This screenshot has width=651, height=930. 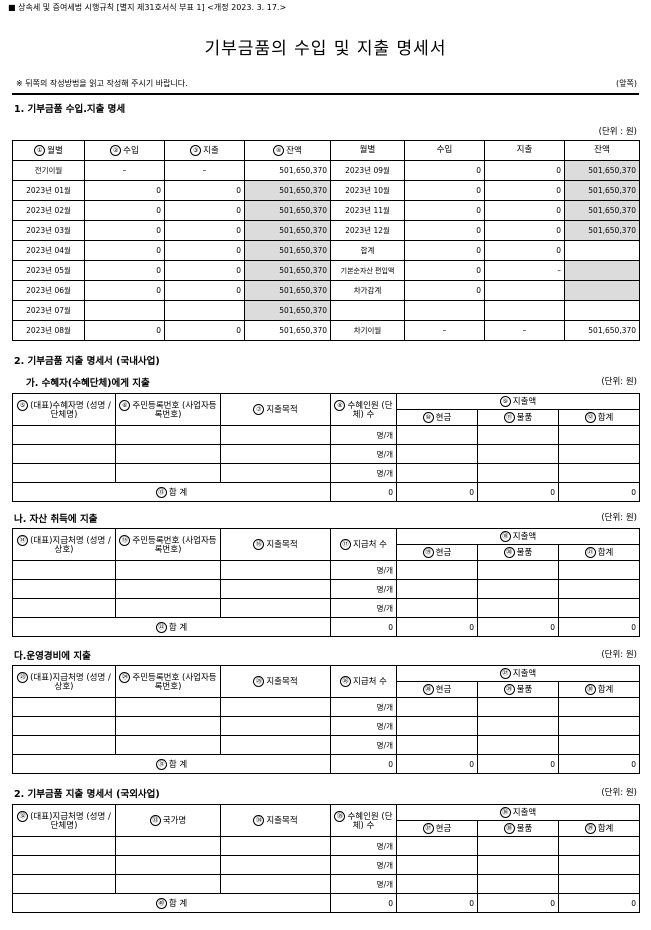 I want to click on header-label: (대표)수혜자명 (성명 / 단체명), so click(x=70, y=410).